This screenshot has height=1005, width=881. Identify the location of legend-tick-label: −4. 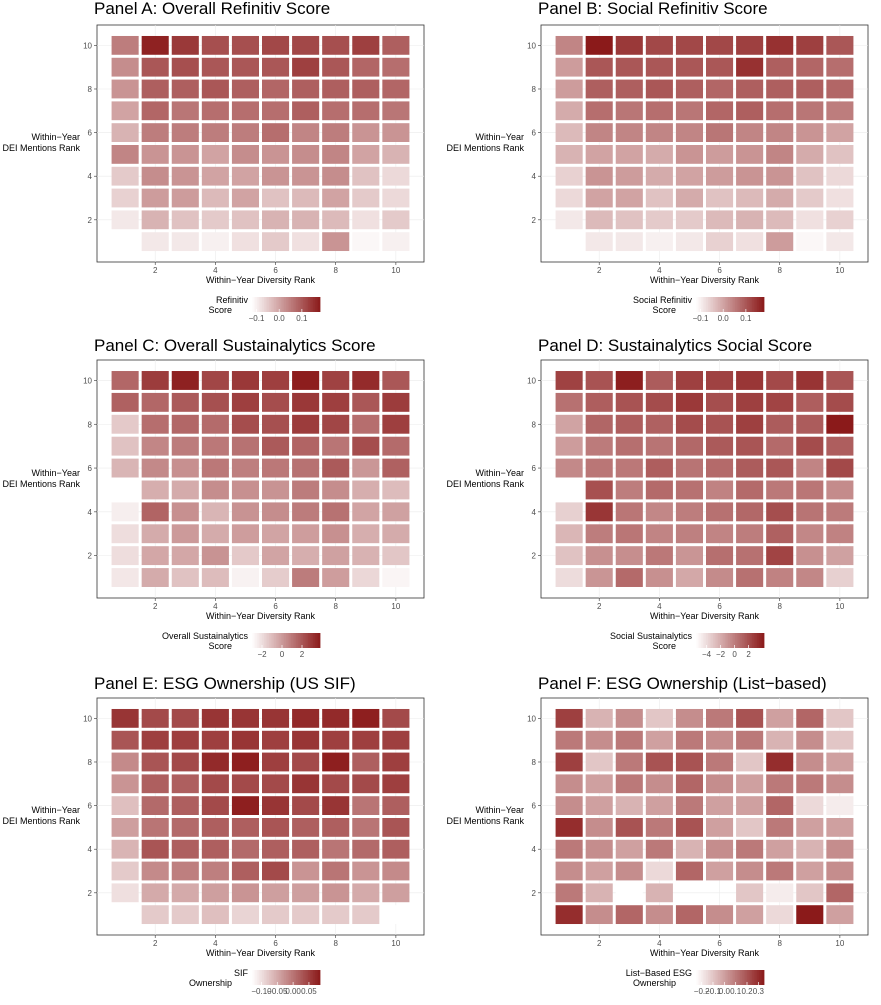
(707, 654).